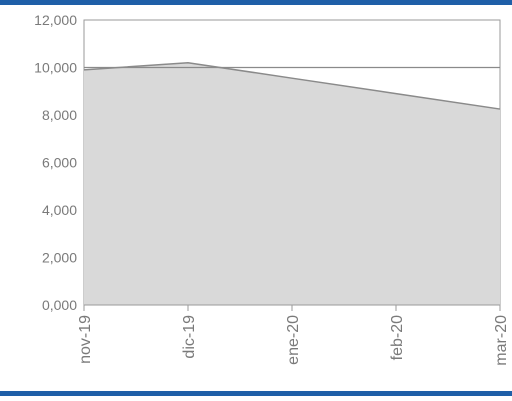 The width and height of the screenshot is (512, 401). What do you see at coordinates (85, 339) in the screenshot?
I see `x-tick-label: nov-19` at bounding box center [85, 339].